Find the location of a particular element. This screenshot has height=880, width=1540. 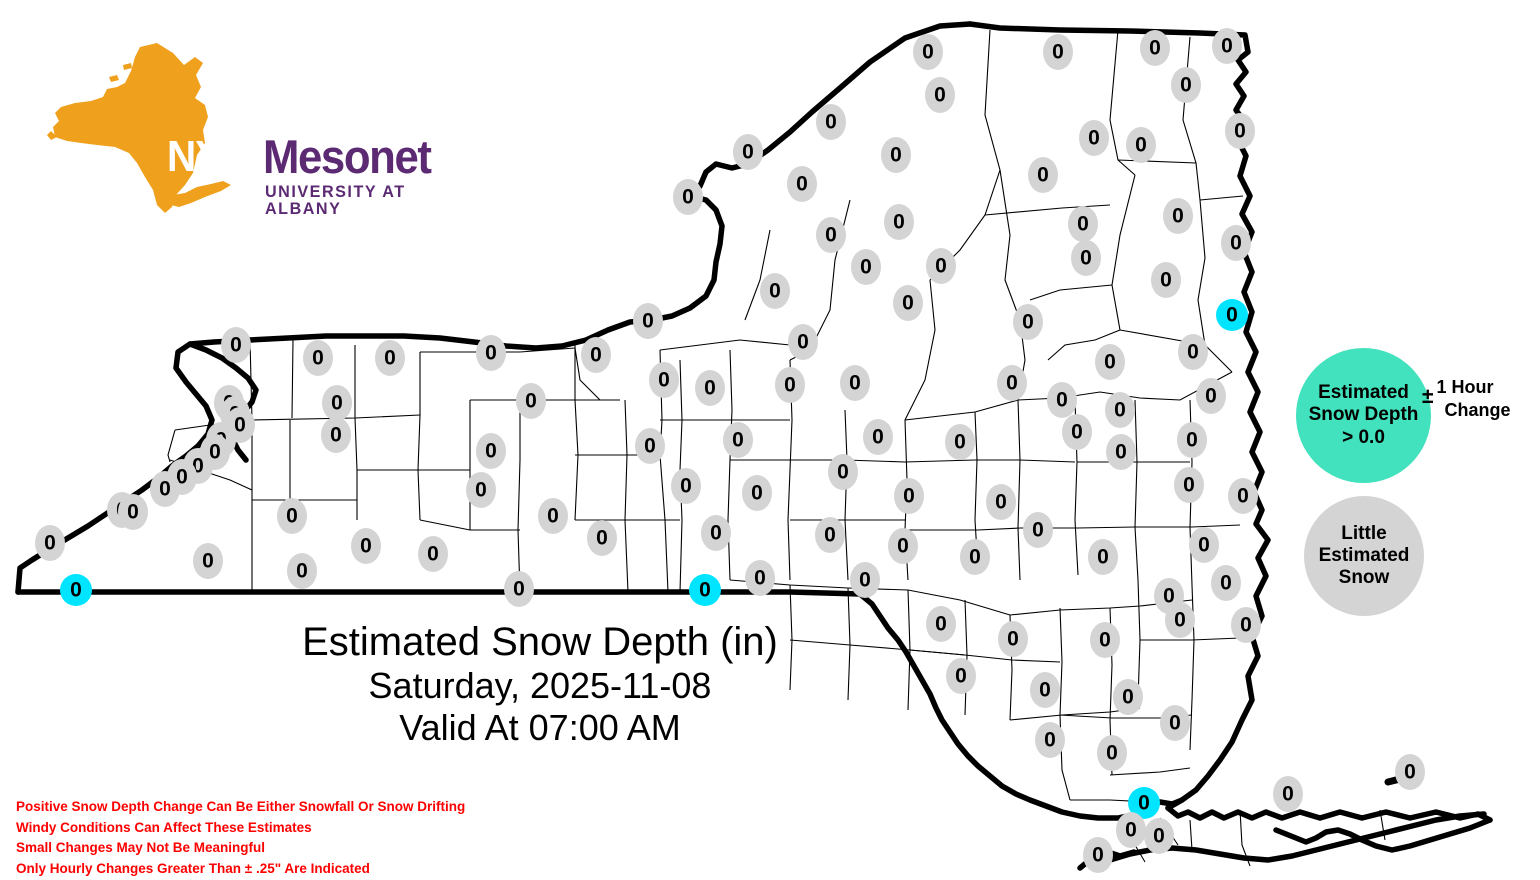

new-york-state-logo-shape is located at coordinates (139, 128).